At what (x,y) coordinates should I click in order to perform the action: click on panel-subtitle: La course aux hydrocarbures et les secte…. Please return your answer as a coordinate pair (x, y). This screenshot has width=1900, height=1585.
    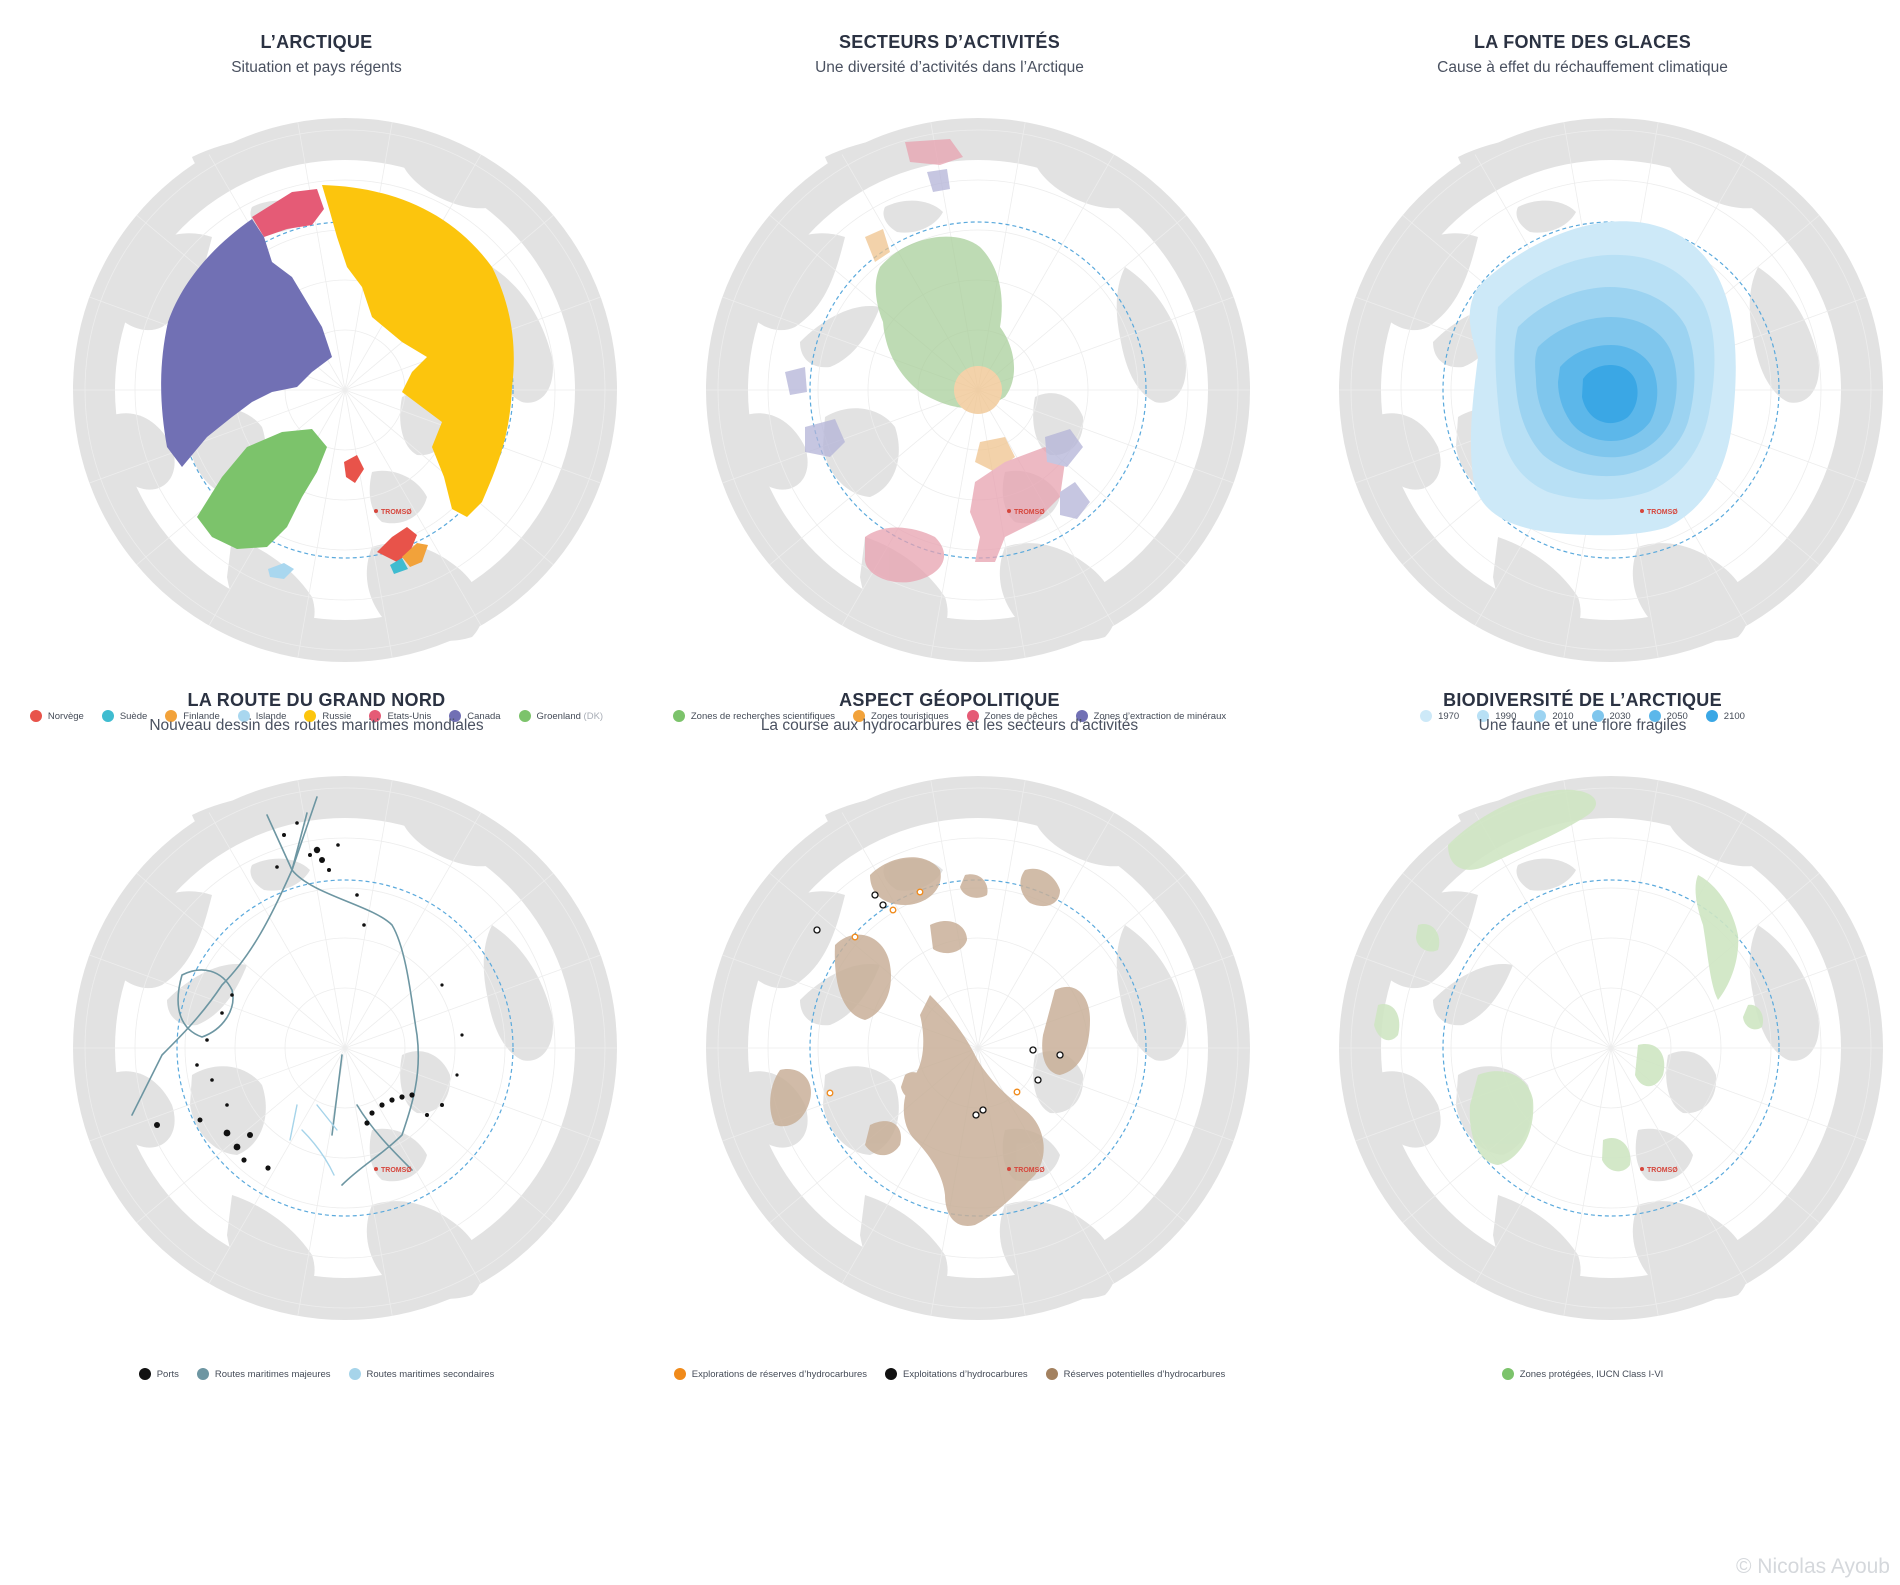
    Looking at the image, I should click on (949, 725).